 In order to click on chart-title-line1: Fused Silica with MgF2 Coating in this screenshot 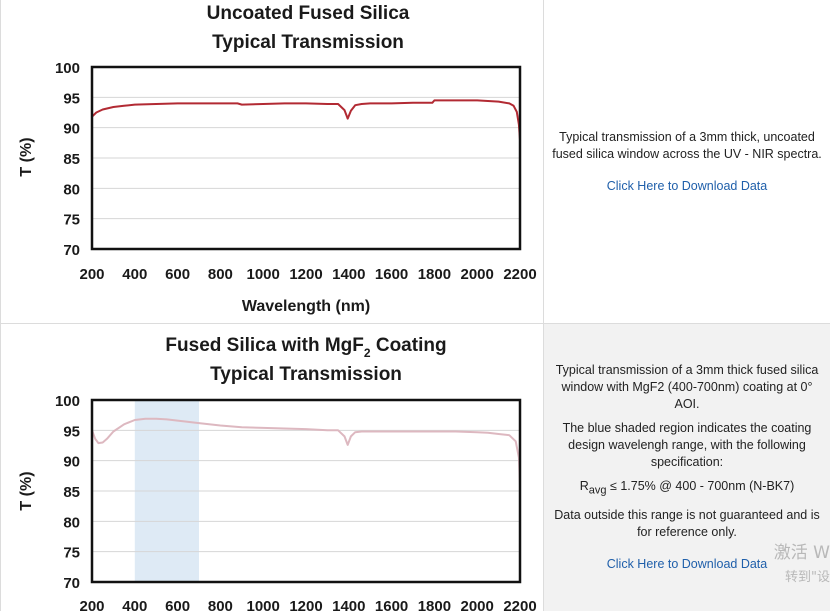, I will do `click(305, 347)`.